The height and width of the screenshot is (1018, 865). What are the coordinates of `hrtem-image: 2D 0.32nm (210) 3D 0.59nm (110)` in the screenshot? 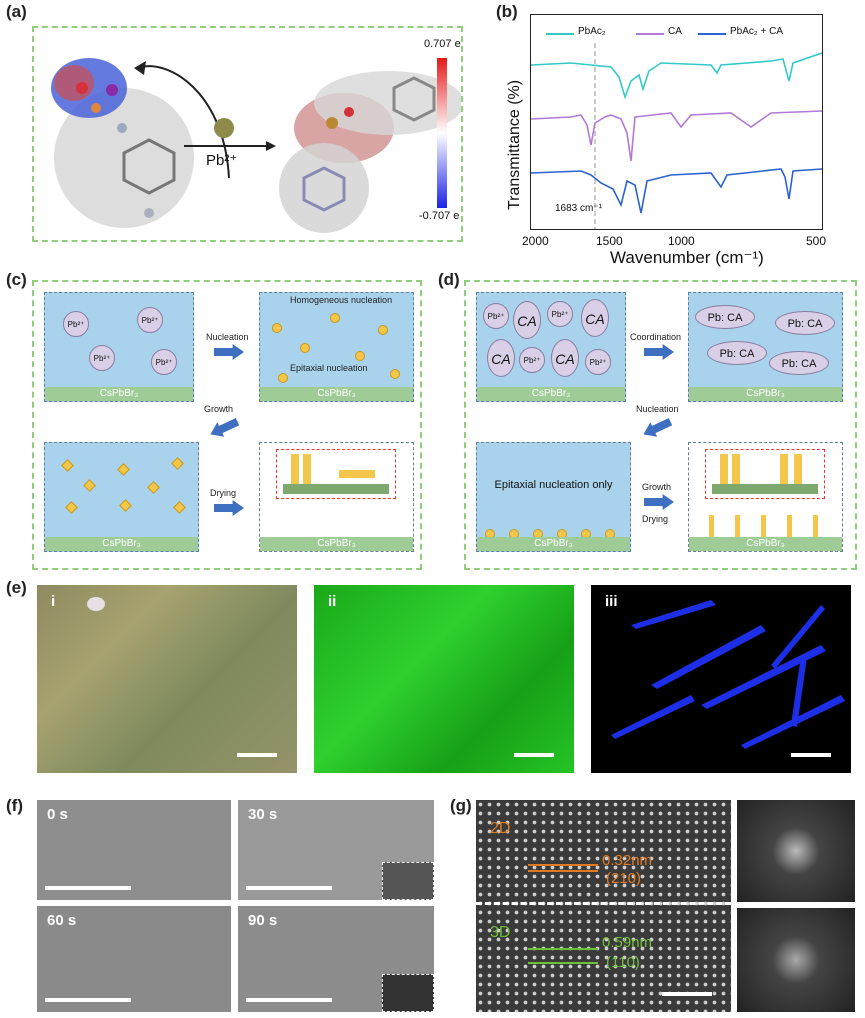 It's located at (603, 906).